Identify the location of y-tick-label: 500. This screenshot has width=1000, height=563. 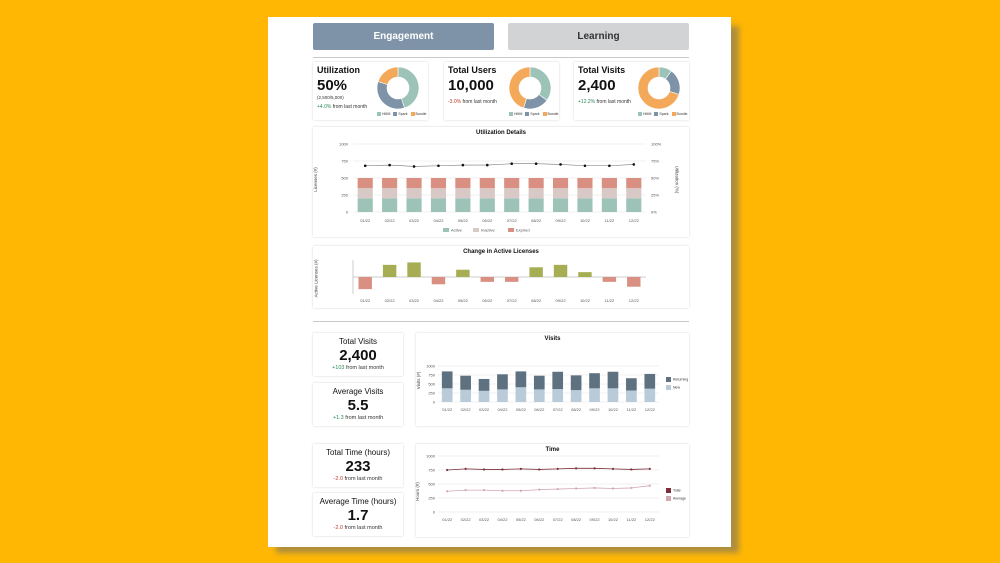
(431, 384).